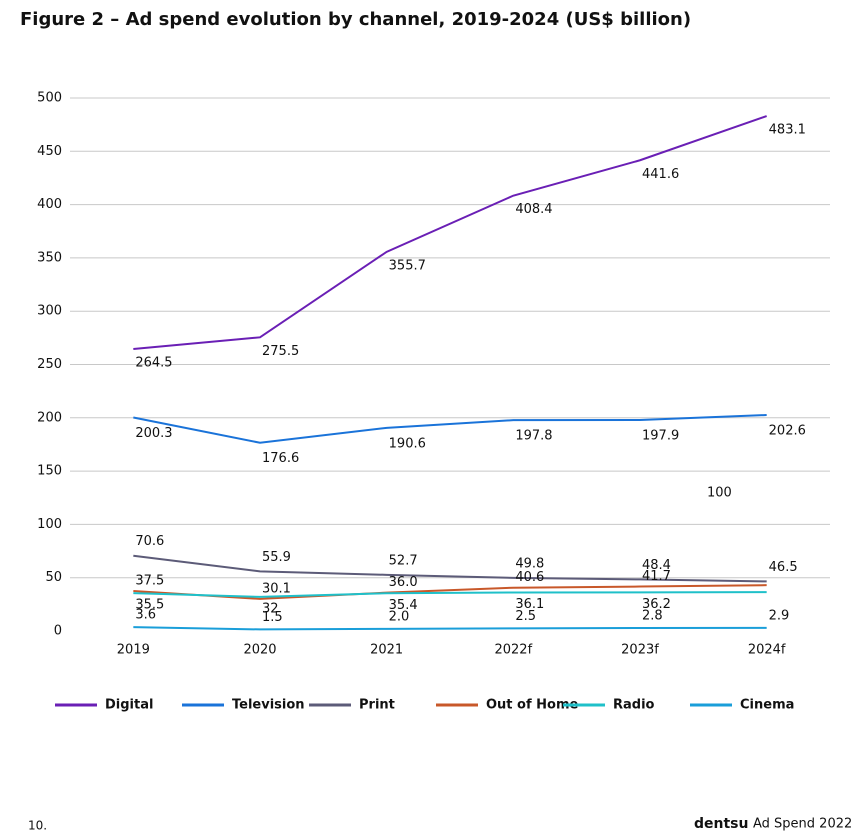 The image size is (866, 837). What do you see at coordinates (403, 582) in the screenshot?
I see `data-label: 36.0` at bounding box center [403, 582].